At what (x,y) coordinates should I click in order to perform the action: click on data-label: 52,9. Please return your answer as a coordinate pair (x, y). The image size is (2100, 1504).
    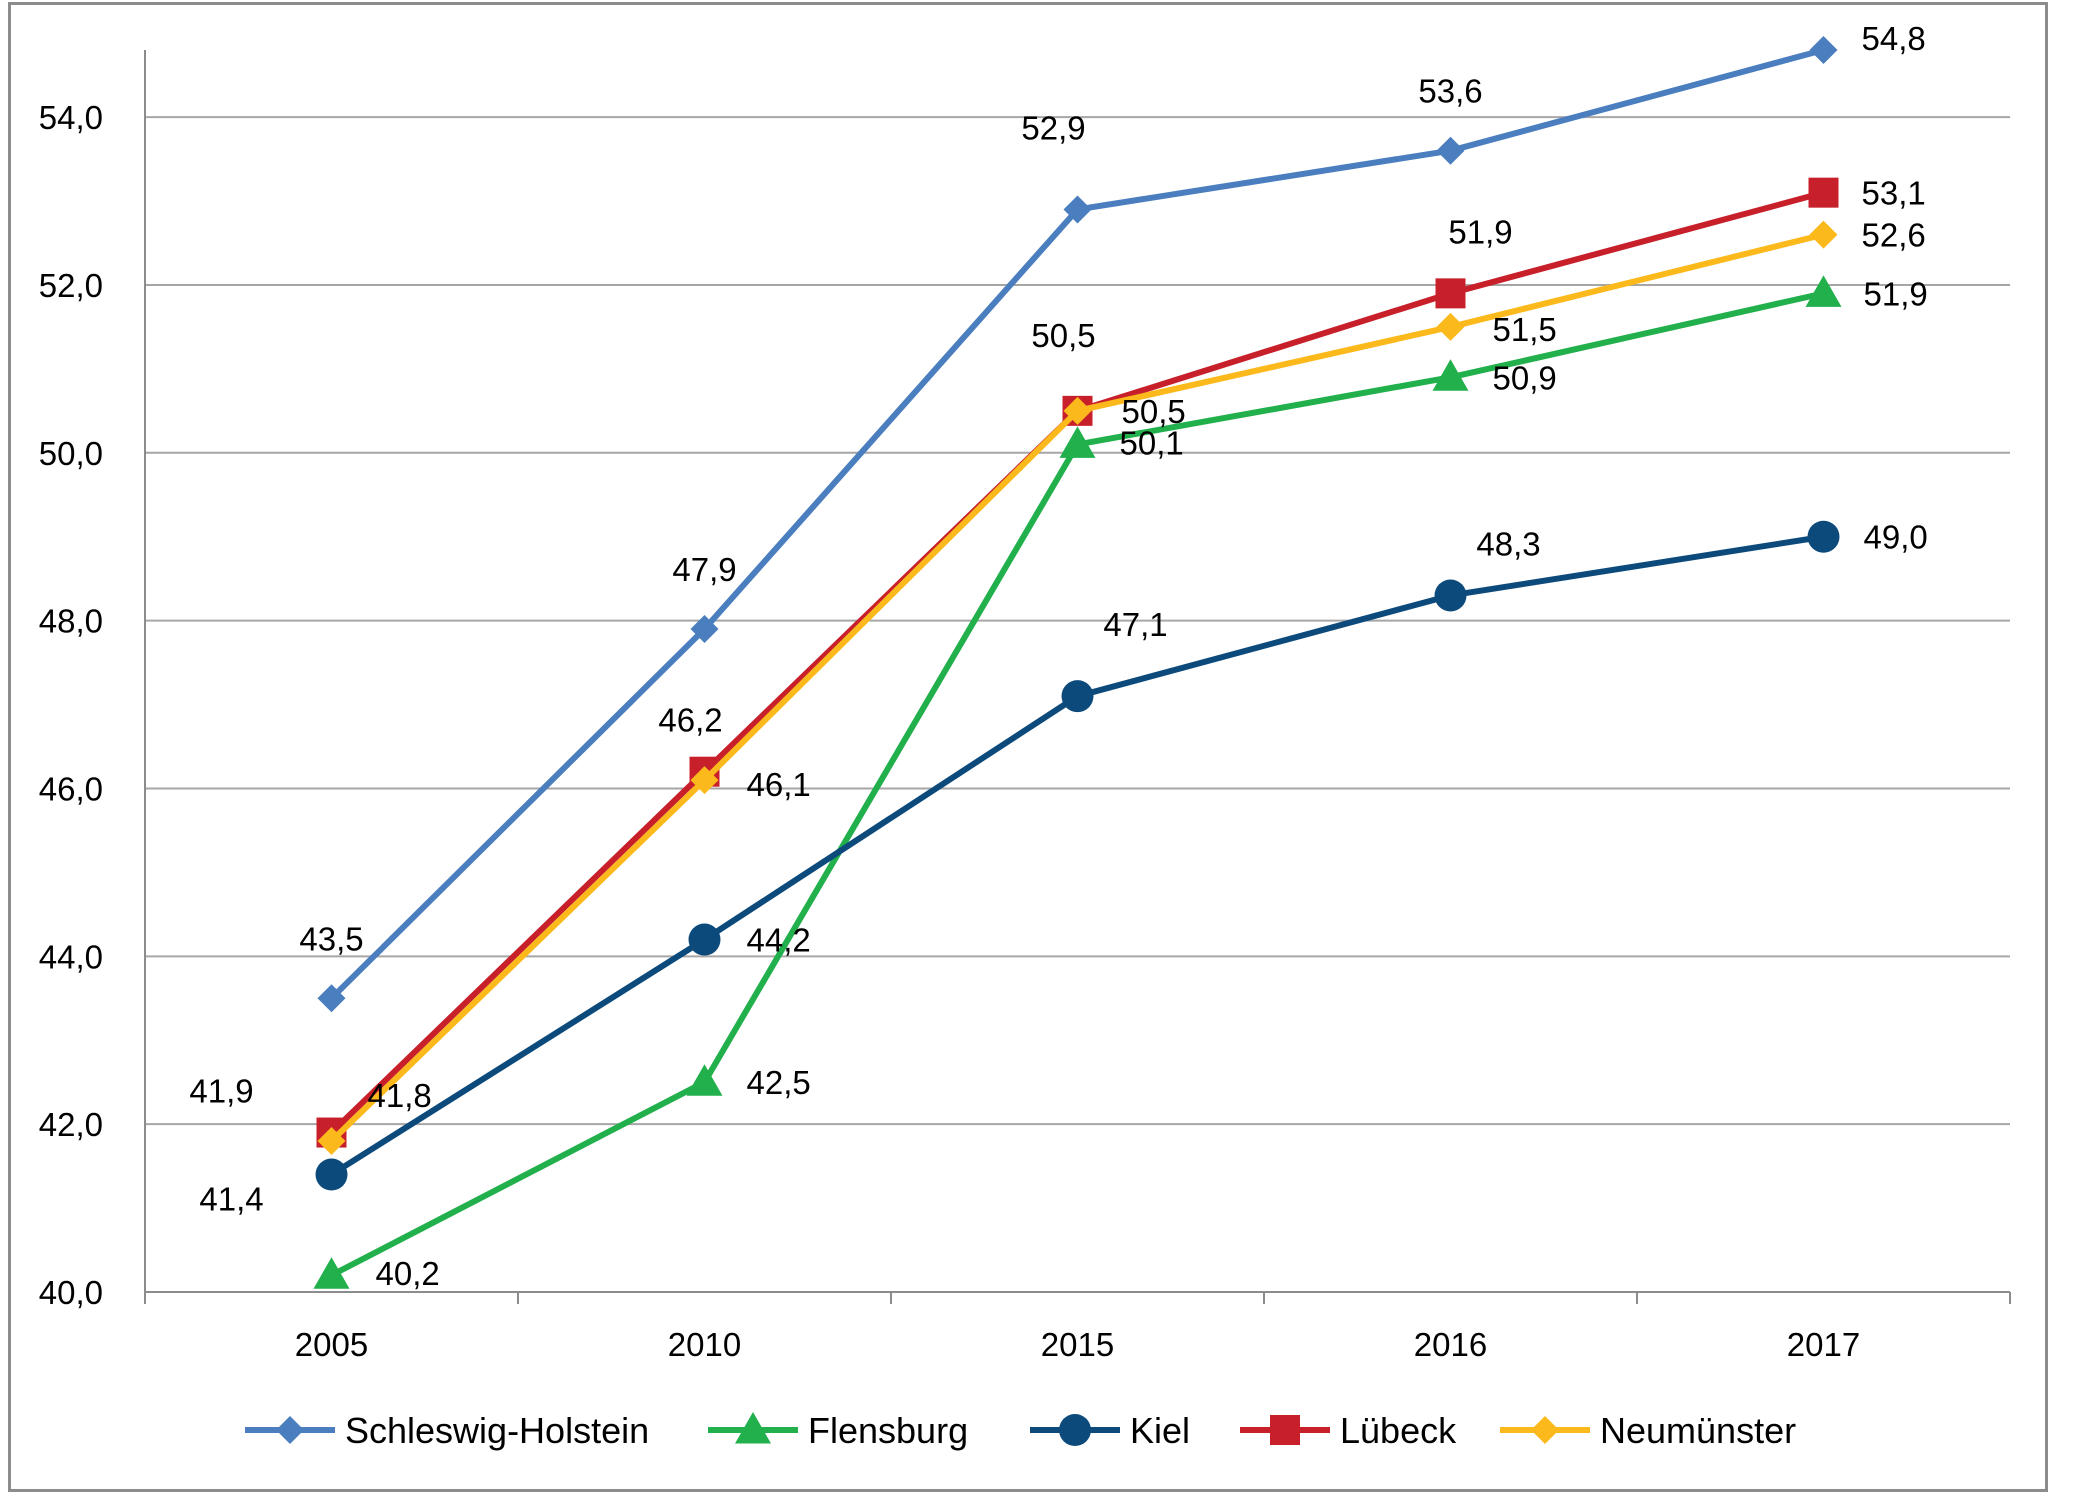
    Looking at the image, I should click on (1053, 127).